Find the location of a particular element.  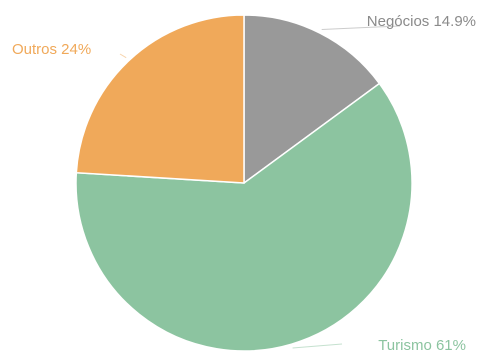

slice-label-turismo: Turismo 61% is located at coordinates (422, 345).